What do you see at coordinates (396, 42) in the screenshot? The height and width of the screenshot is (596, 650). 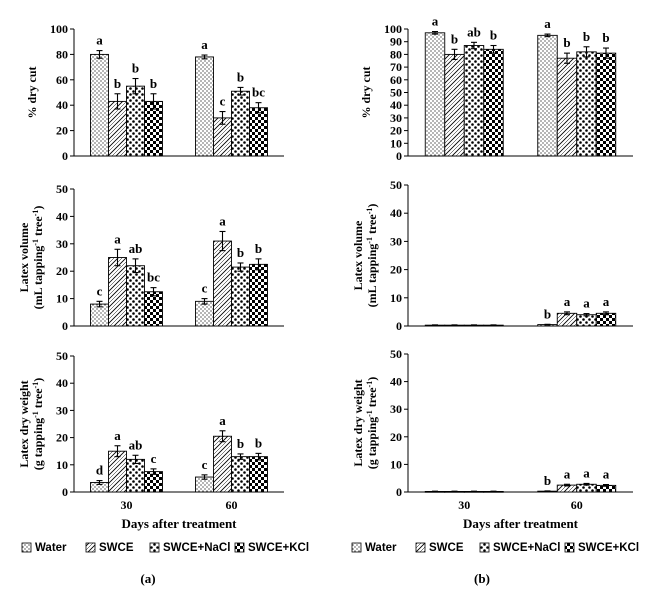 I see `y-tick-label: 90` at bounding box center [396, 42].